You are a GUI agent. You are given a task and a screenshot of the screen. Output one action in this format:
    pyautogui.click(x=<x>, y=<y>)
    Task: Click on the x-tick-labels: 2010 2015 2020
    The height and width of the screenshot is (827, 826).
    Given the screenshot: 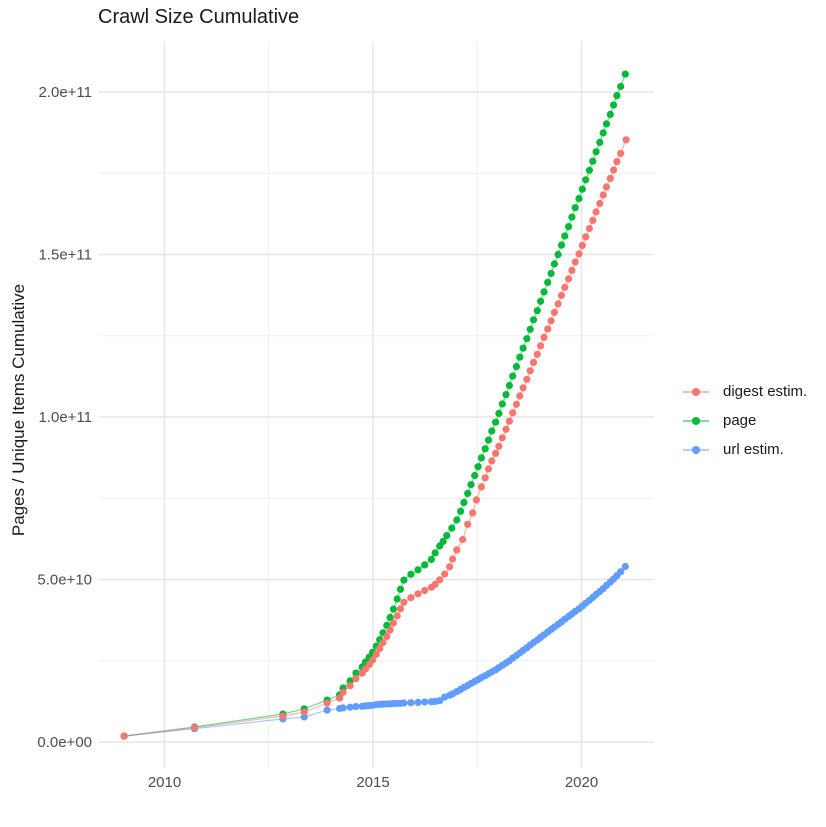 What is the action you would take?
    pyautogui.click(x=373, y=782)
    